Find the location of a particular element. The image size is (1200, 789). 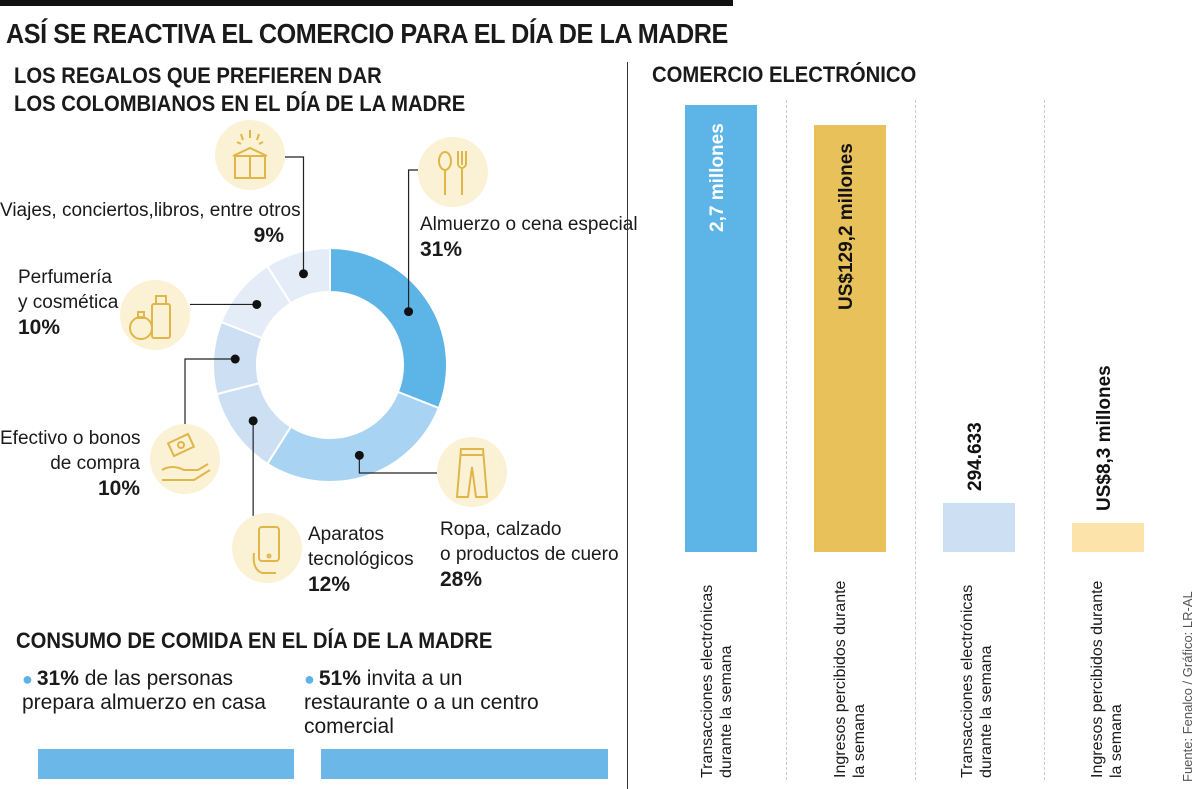

ecom-value-revenue-small: US$8,3 millones is located at coordinates (1104, 438).